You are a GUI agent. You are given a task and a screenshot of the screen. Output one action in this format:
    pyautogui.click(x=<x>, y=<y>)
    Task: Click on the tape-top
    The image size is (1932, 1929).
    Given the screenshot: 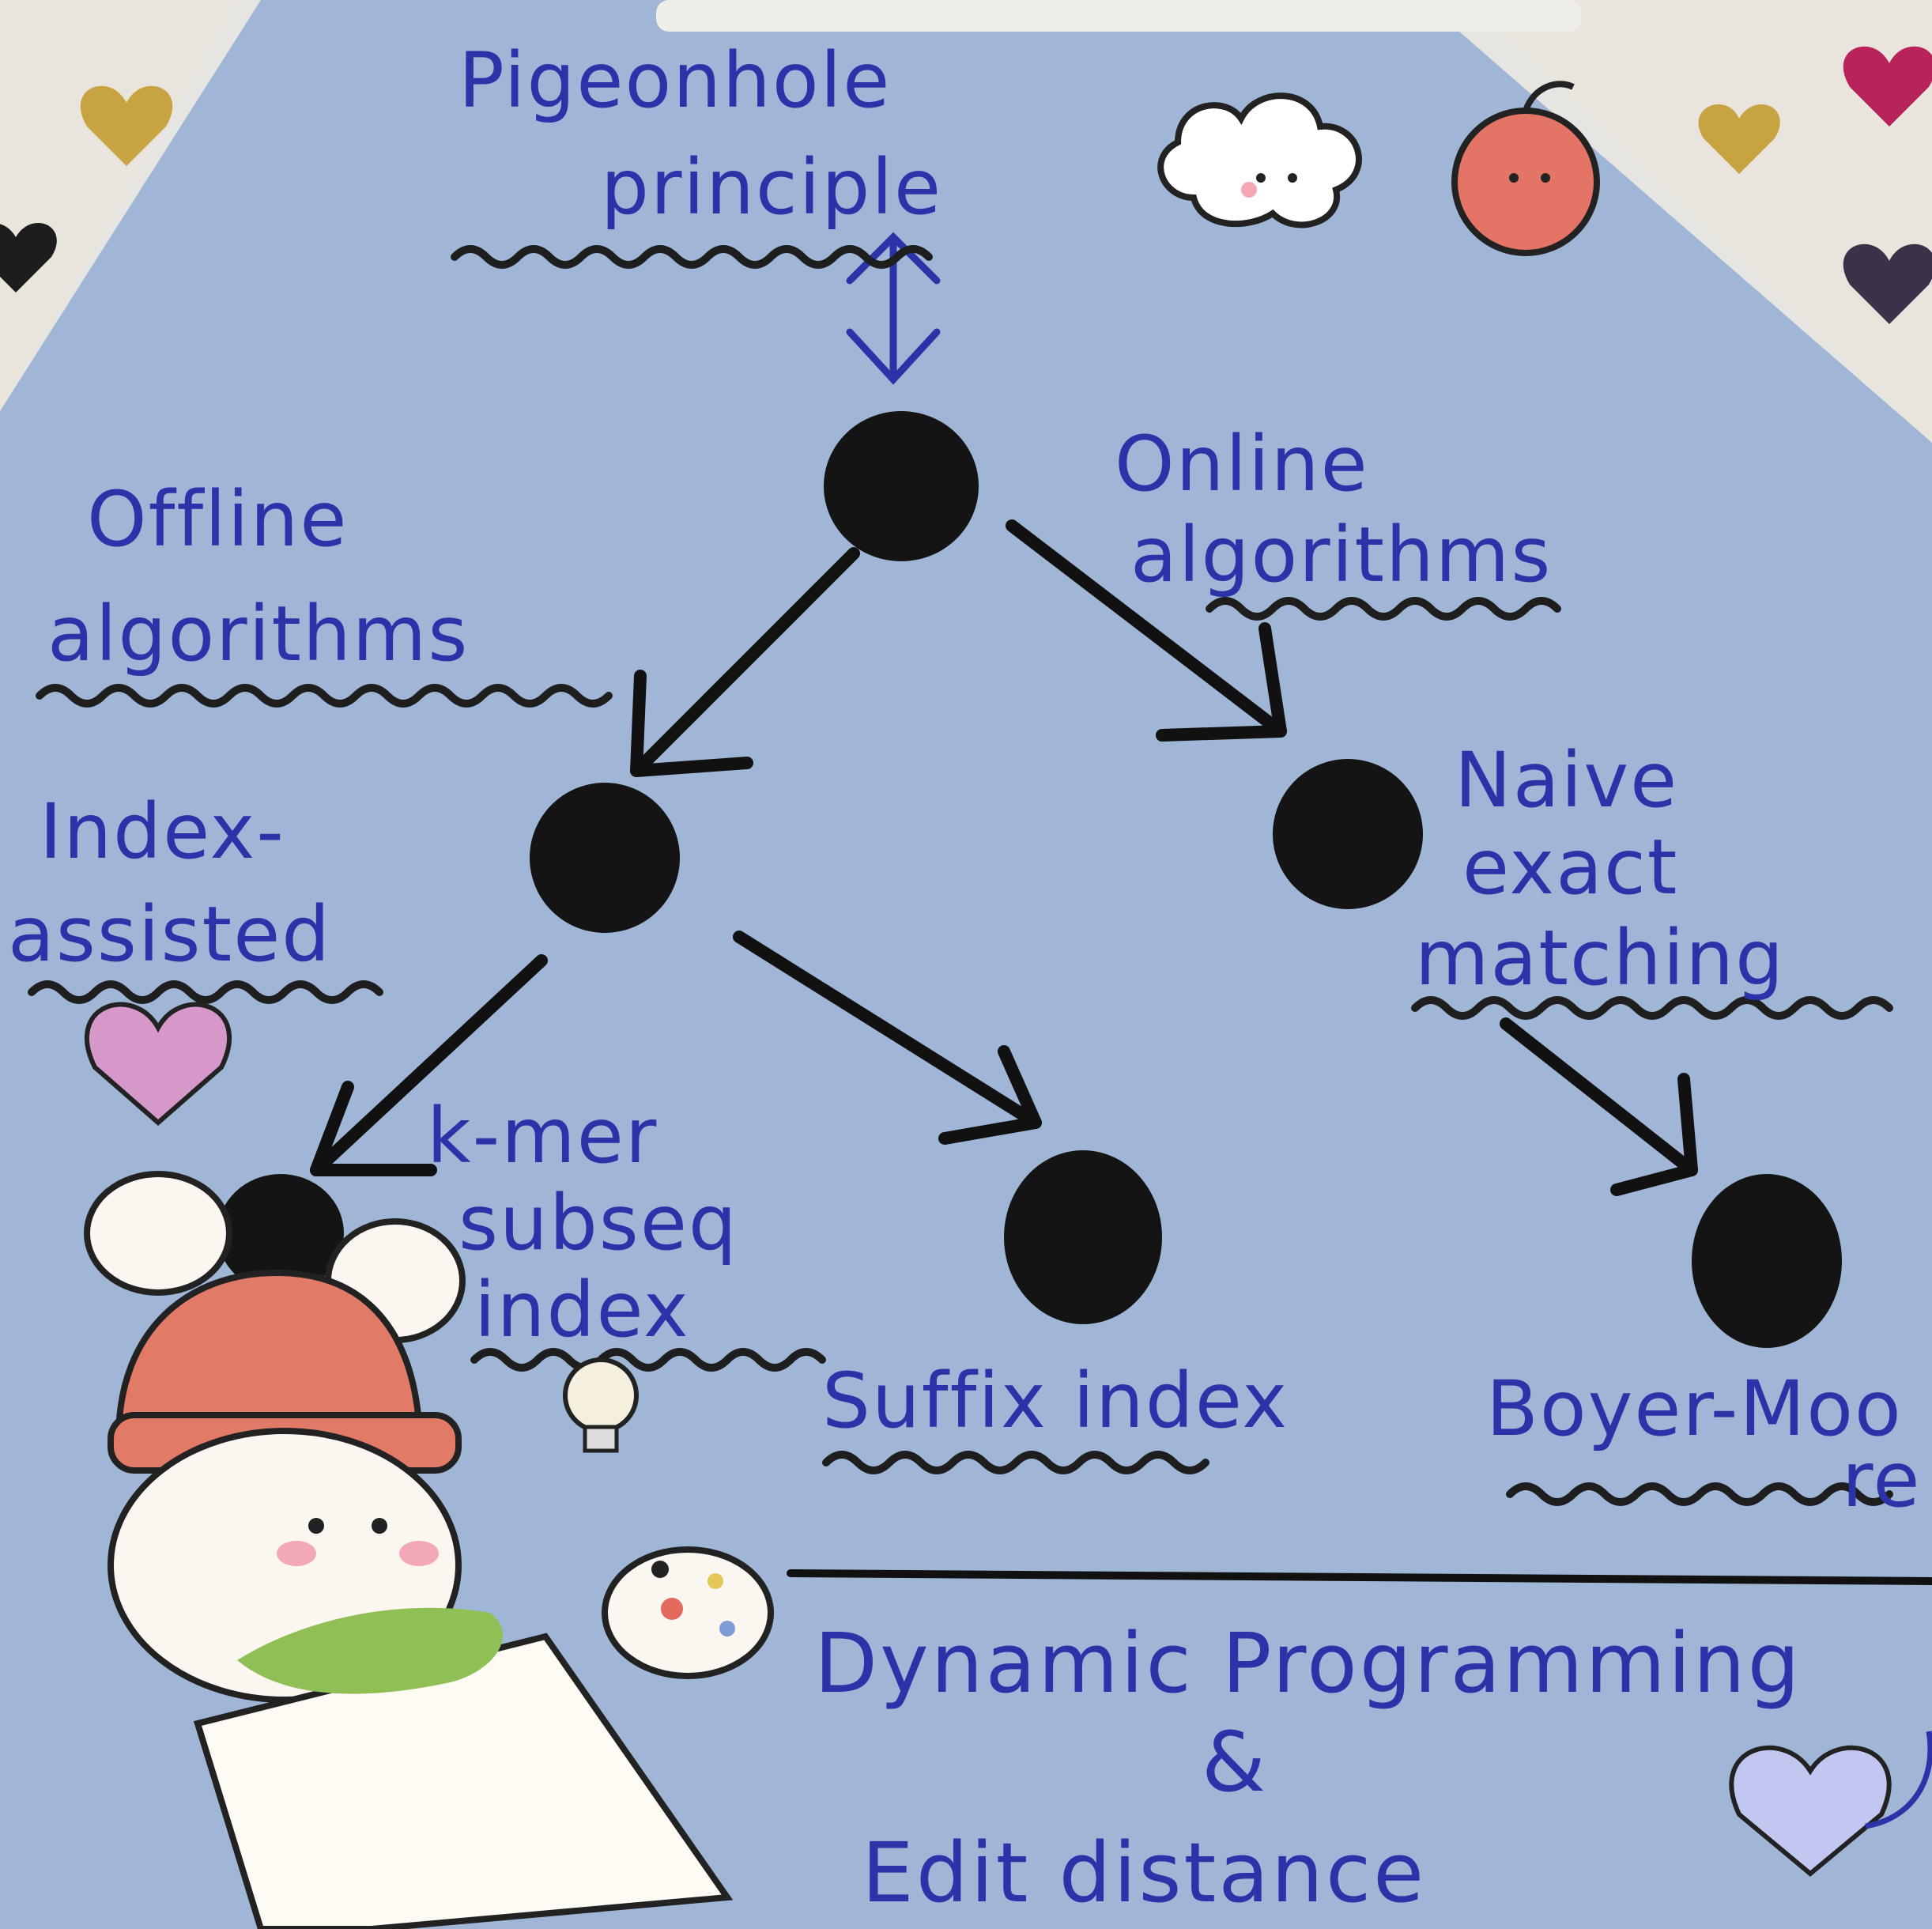 What is the action you would take?
    pyautogui.click(x=1118, y=16)
    